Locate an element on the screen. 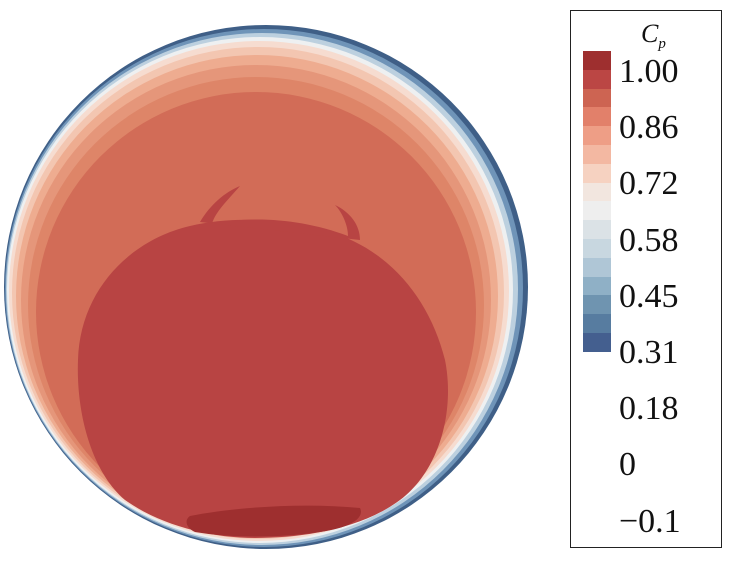  colorbar-tick-label: 0 is located at coordinates (627, 465).